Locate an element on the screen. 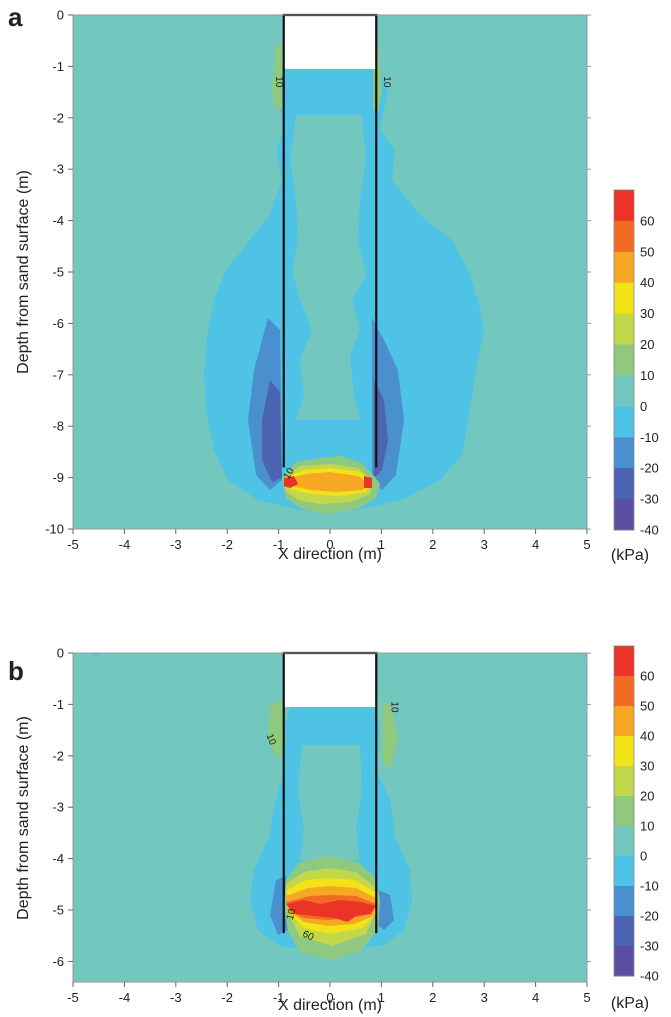  colorbar-frame is located at coordinates (624, 360).